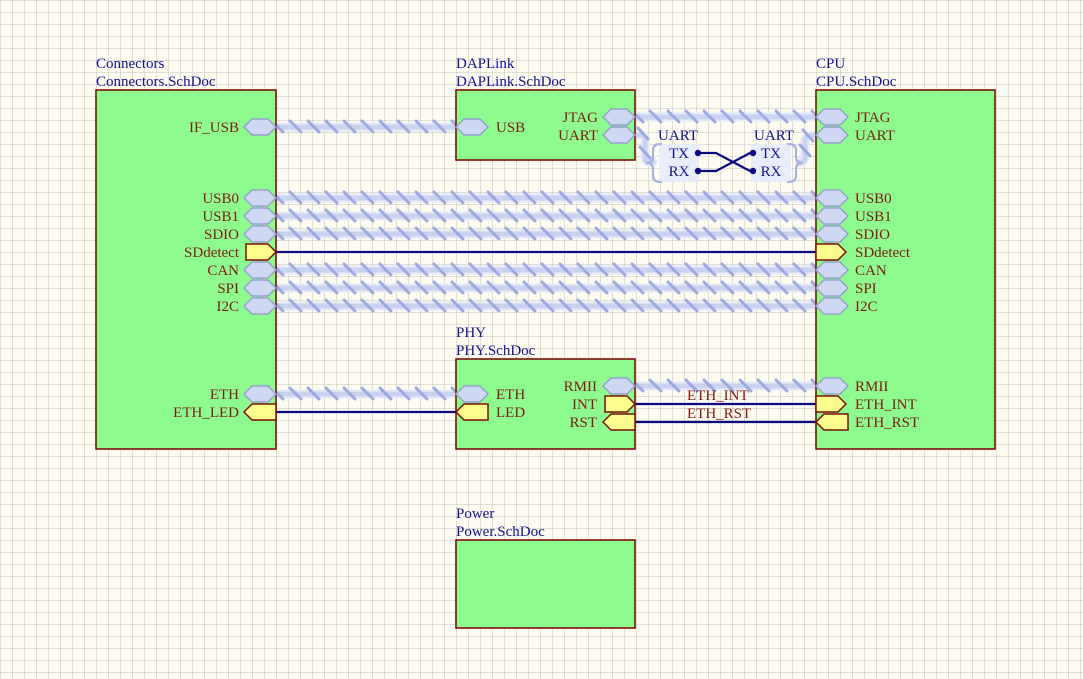 The height and width of the screenshot is (679, 1083). Describe the element at coordinates (247, 306) in the screenshot. I see `port-connectors-i2c: I2C` at that location.